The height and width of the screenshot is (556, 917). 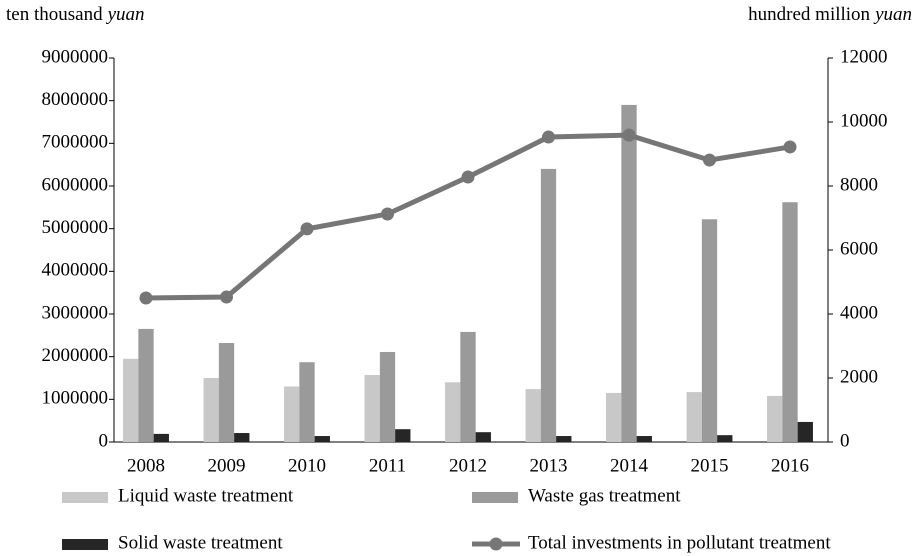 What do you see at coordinates (809, 14) in the screenshot?
I see `y2-axis-title-text: hundred million` at bounding box center [809, 14].